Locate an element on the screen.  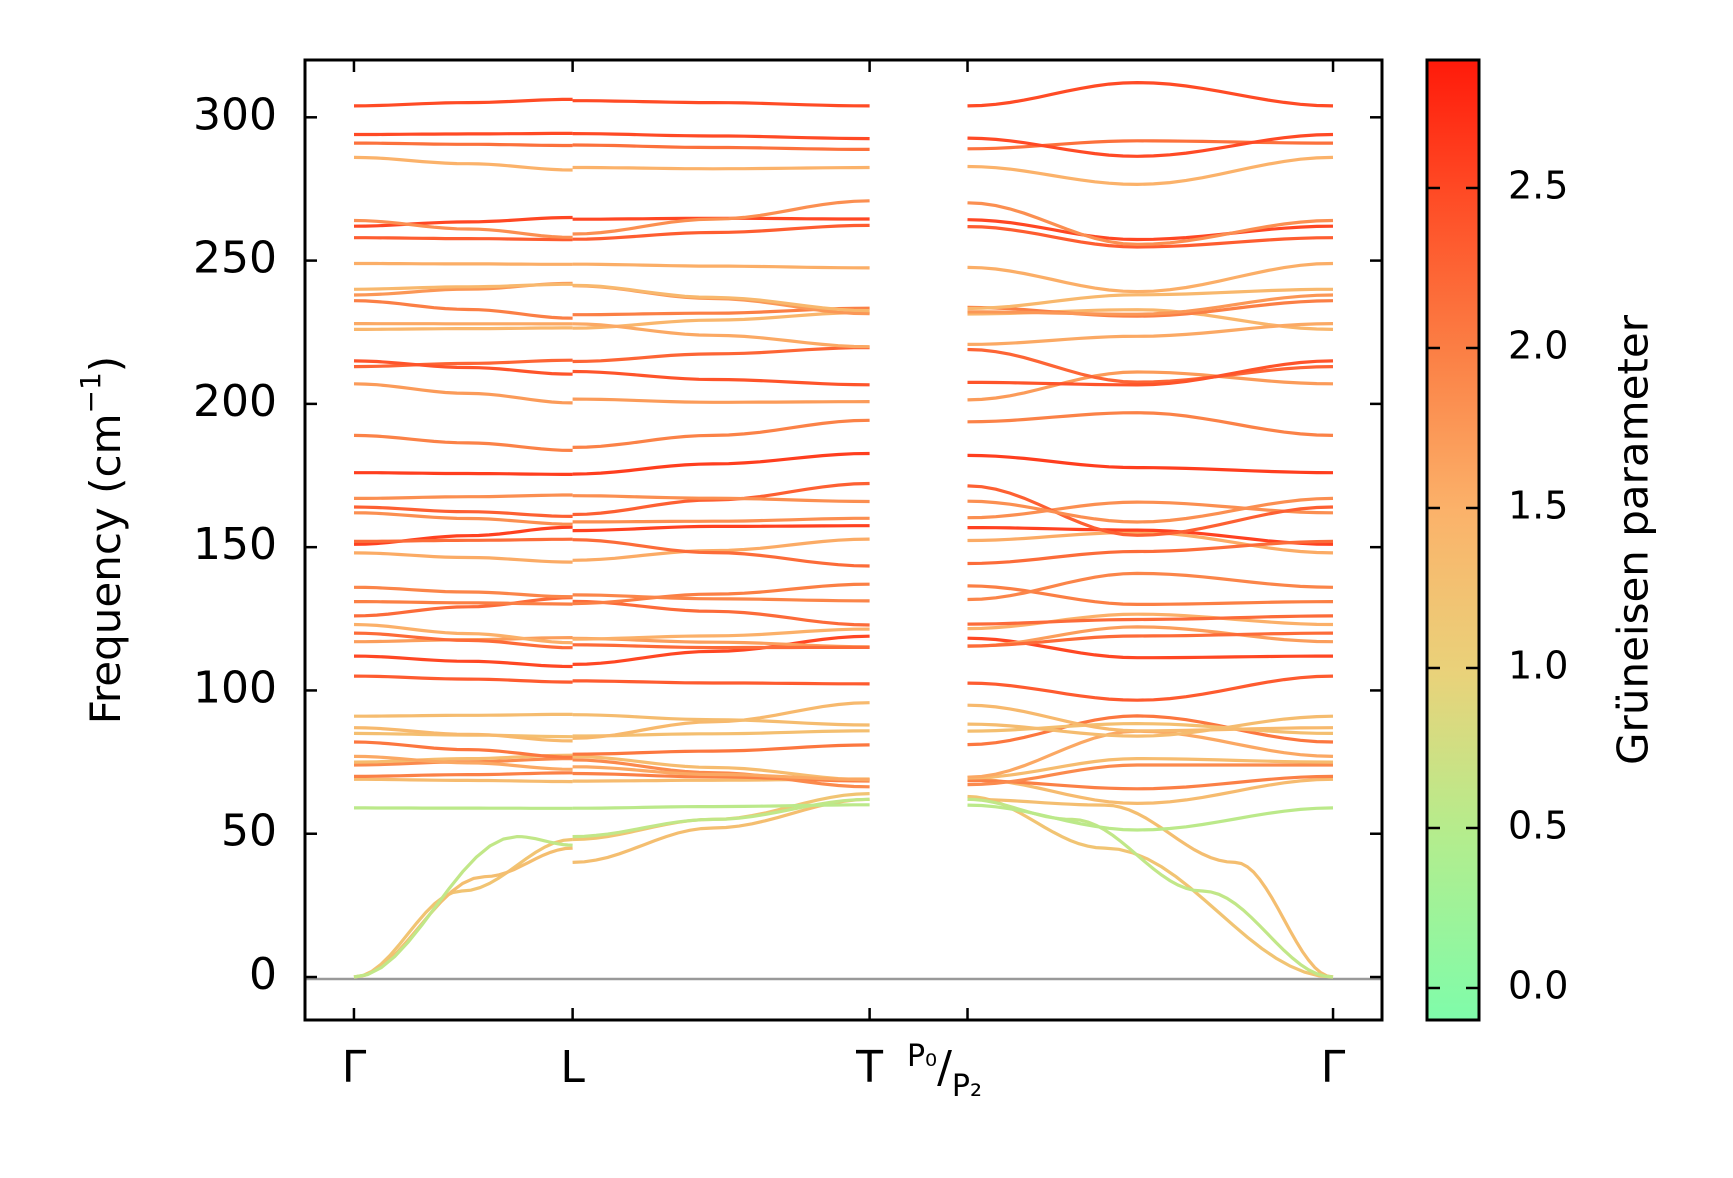
colorbar: 0.0 0.5 1.0 1.5 2.0 2.5 Grüneisen parameter is located at coordinates (1541, 540).